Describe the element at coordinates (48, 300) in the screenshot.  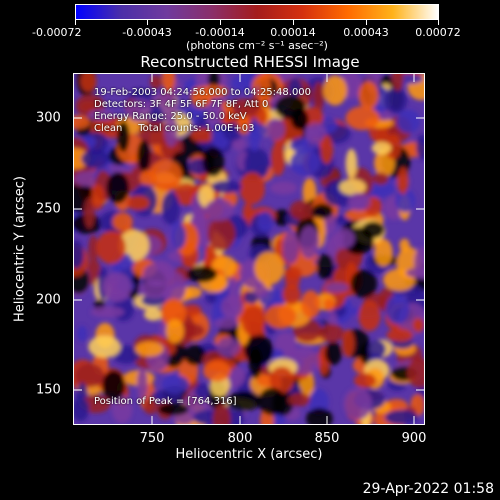
I see `y-tick-label: 200` at that location.